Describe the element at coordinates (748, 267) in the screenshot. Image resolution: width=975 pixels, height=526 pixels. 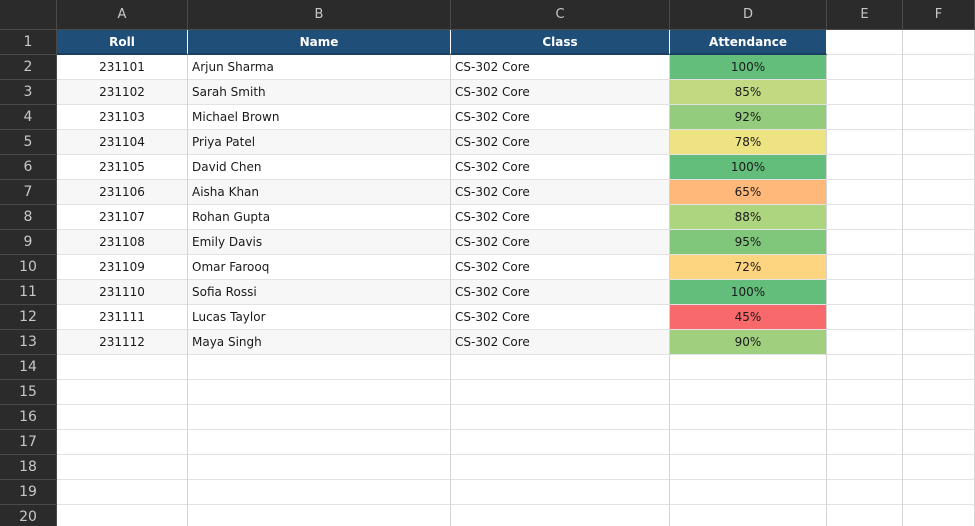
I see `attendance-cell: 72%` at that location.